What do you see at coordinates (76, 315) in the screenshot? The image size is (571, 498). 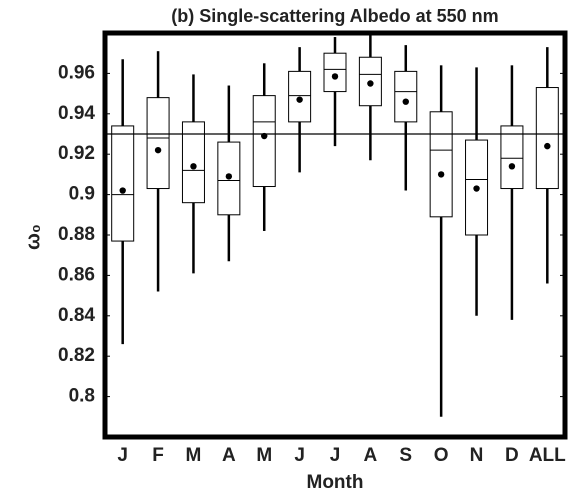 I see `y-tick-label: 0.84` at bounding box center [76, 315].